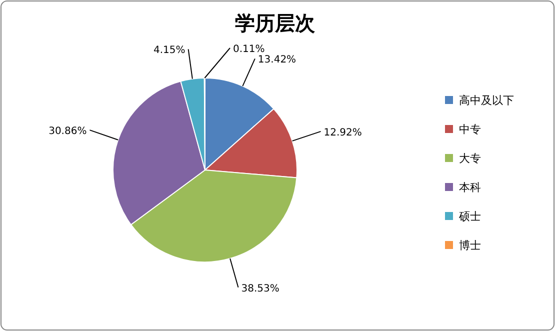  What do you see at coordinates (470, 129) in the screenshot?
I see `legend-label: 中专` at bounding box center [470, 129].